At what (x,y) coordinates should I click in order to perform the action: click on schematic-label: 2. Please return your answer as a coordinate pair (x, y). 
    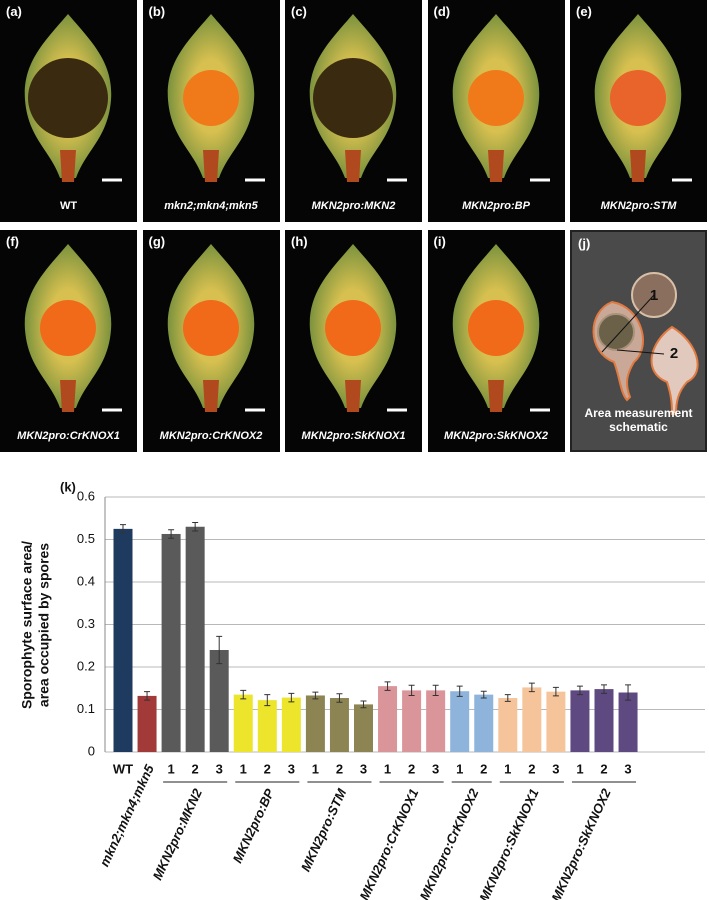
    Looking at the image, I should click on (674, 353).